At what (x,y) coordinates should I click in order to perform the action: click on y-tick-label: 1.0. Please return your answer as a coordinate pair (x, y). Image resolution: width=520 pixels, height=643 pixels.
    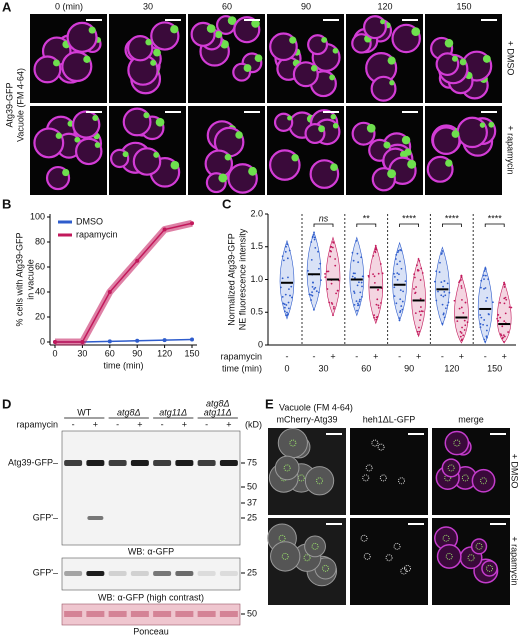
    Looking at the image, I should click on (256, 279).